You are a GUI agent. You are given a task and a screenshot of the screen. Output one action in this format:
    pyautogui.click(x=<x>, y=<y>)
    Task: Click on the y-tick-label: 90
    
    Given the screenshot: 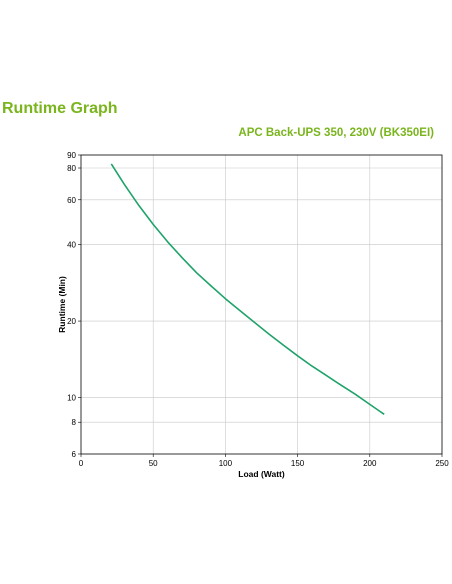 What is the action you would take?
    pyautogui.click(x=71, y=155)
    